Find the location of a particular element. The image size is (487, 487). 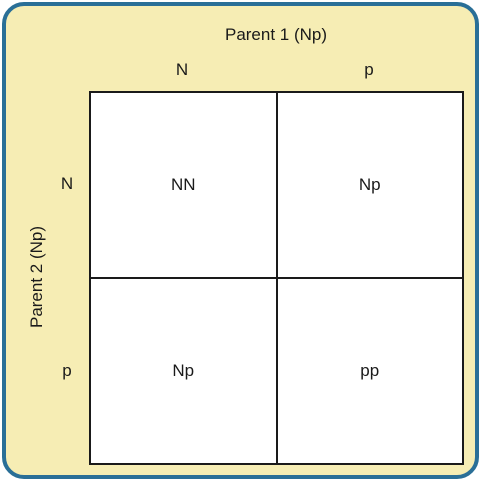

parent1-allele-1: N is located at coordinates (182, 69).